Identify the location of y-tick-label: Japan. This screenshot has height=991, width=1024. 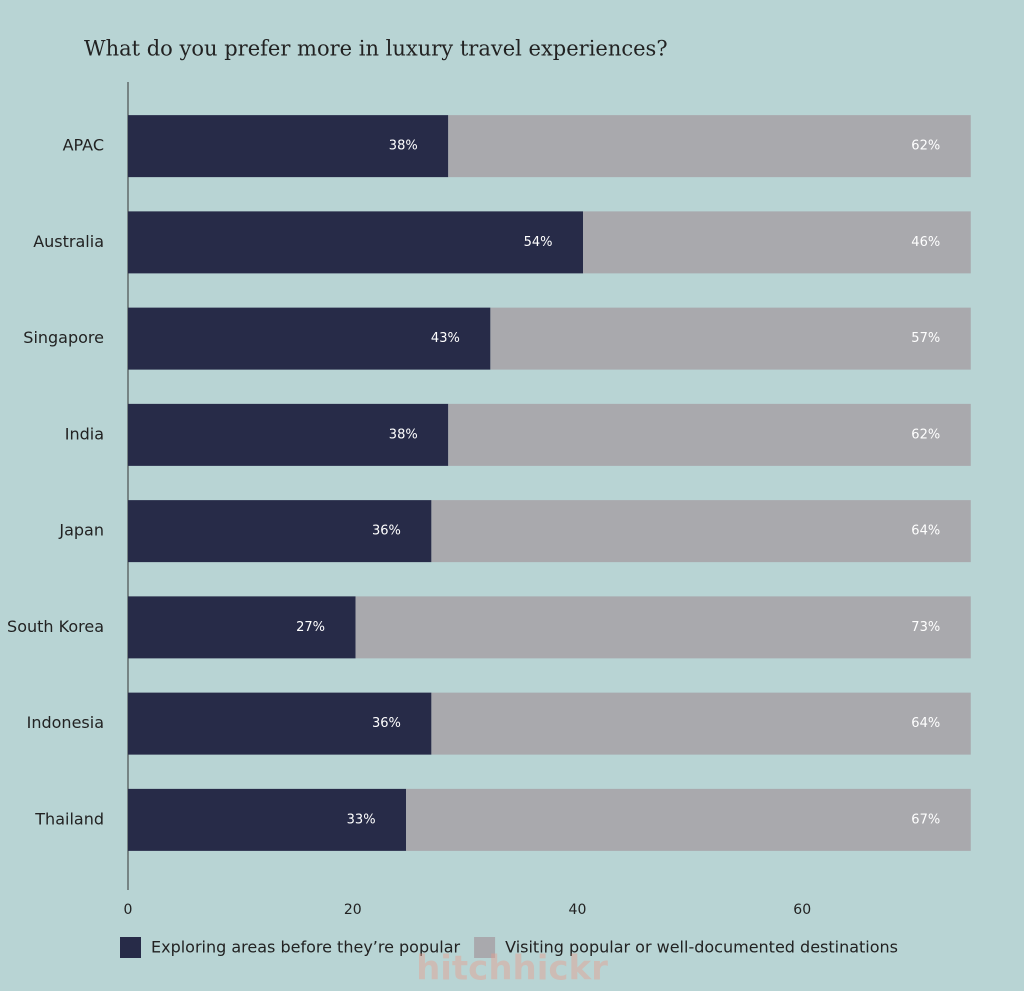
(81, 530).